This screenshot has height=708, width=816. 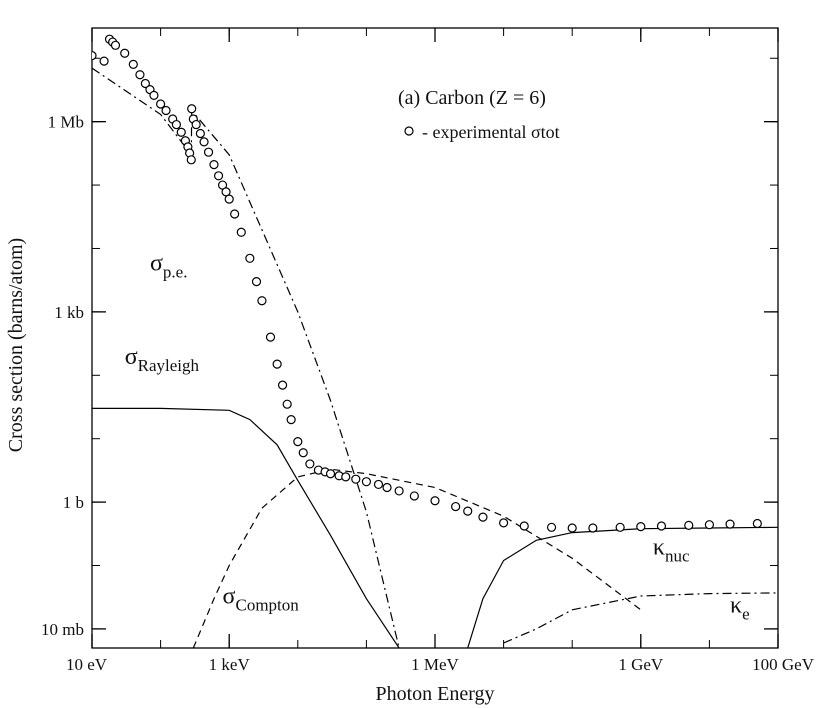 I want to click on y-tick-label: 10 mb, so click(x=62, y=629).